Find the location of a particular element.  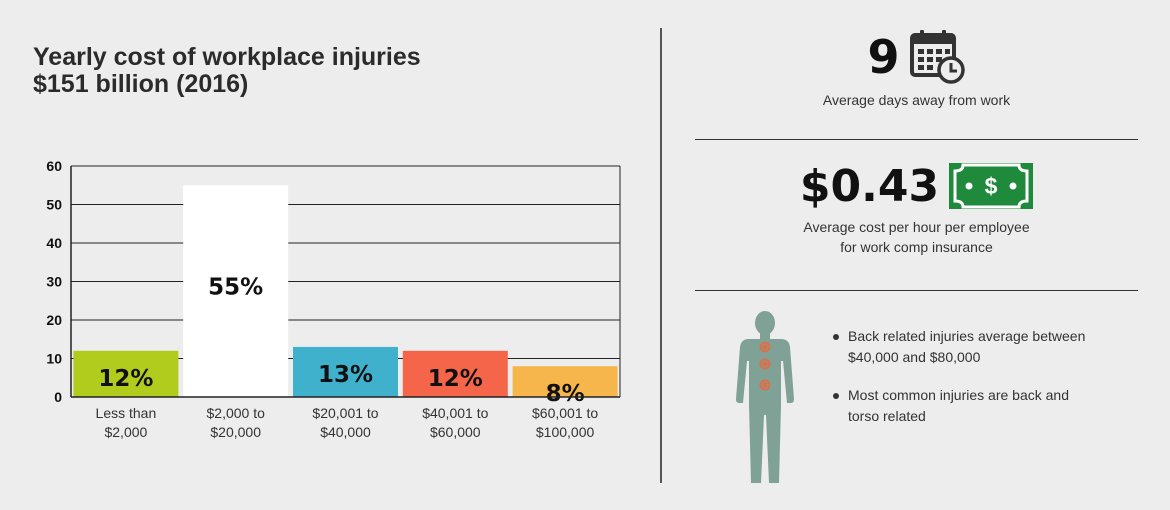

injury-fact-line: $40,000 and $80,000 is located at coordinates (914, 357).